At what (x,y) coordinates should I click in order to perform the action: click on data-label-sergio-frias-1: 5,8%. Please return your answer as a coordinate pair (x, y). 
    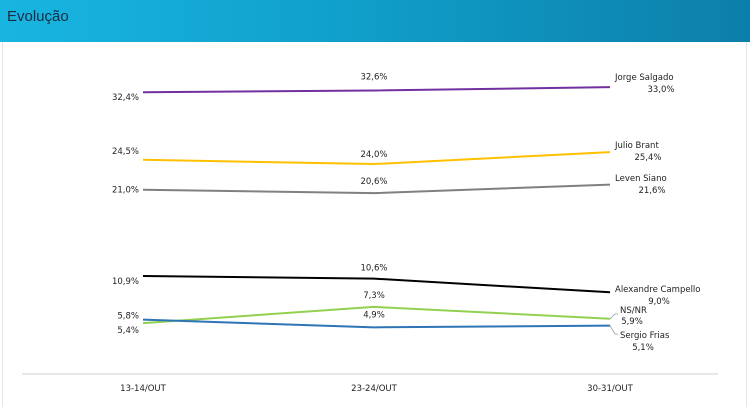
    Looking at the image, I should click on (128, 317).